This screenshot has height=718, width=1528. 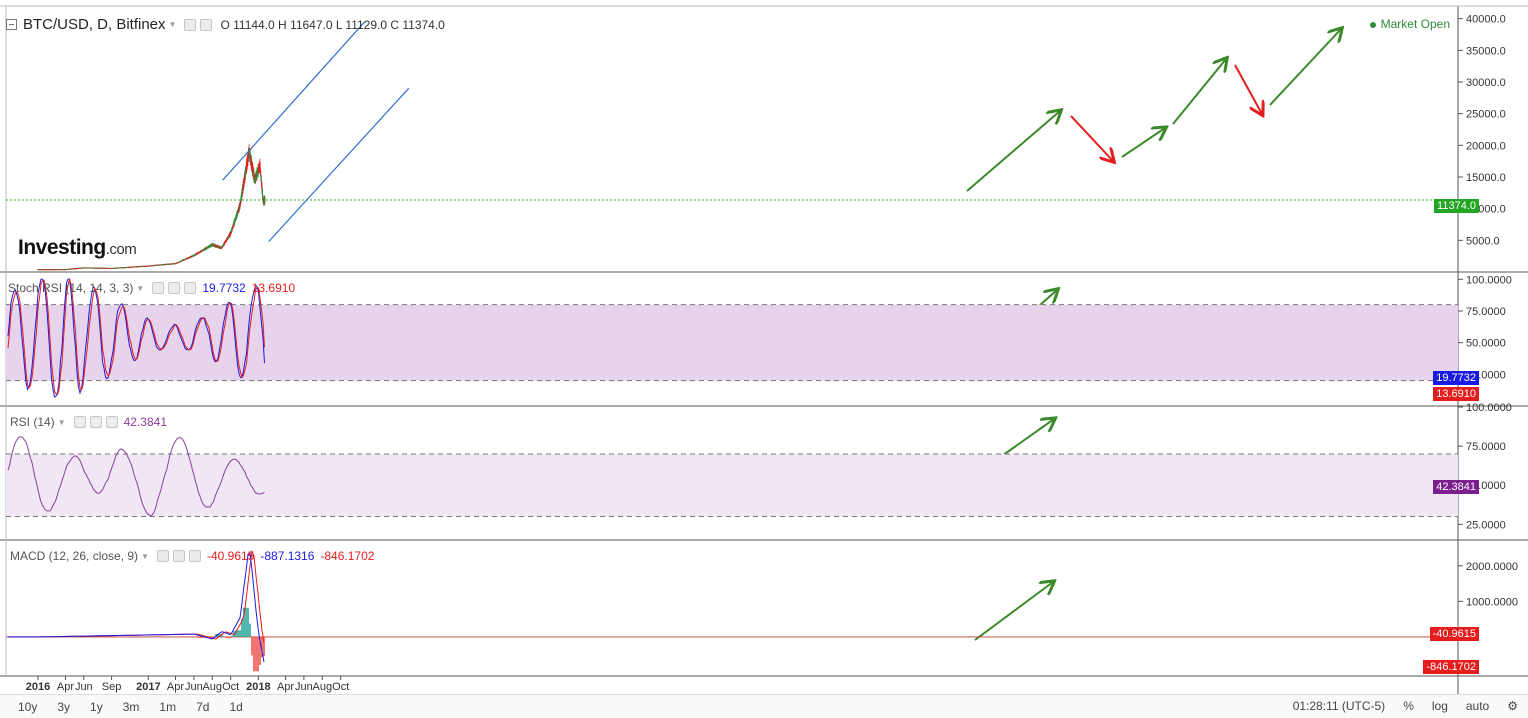 I want to click on time-tick-label: 2018, so click(x=258, y=687).